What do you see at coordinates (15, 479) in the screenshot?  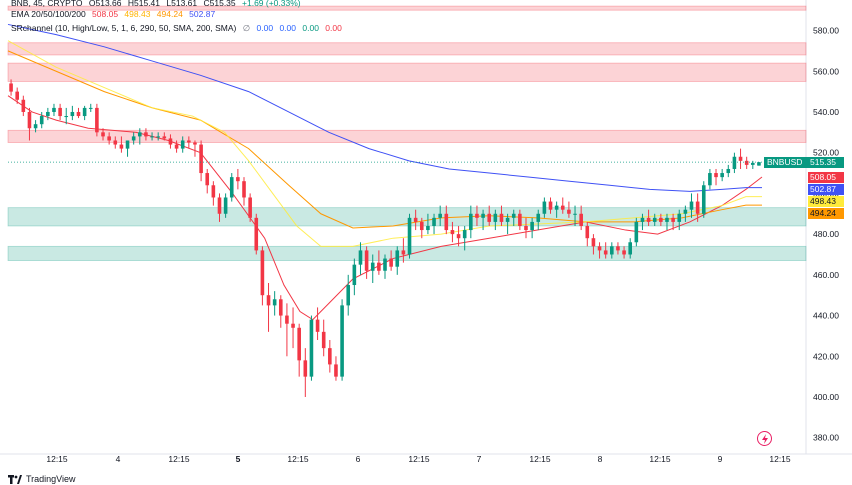 I see `tradingview-icon` at bounding box center [15, 479].